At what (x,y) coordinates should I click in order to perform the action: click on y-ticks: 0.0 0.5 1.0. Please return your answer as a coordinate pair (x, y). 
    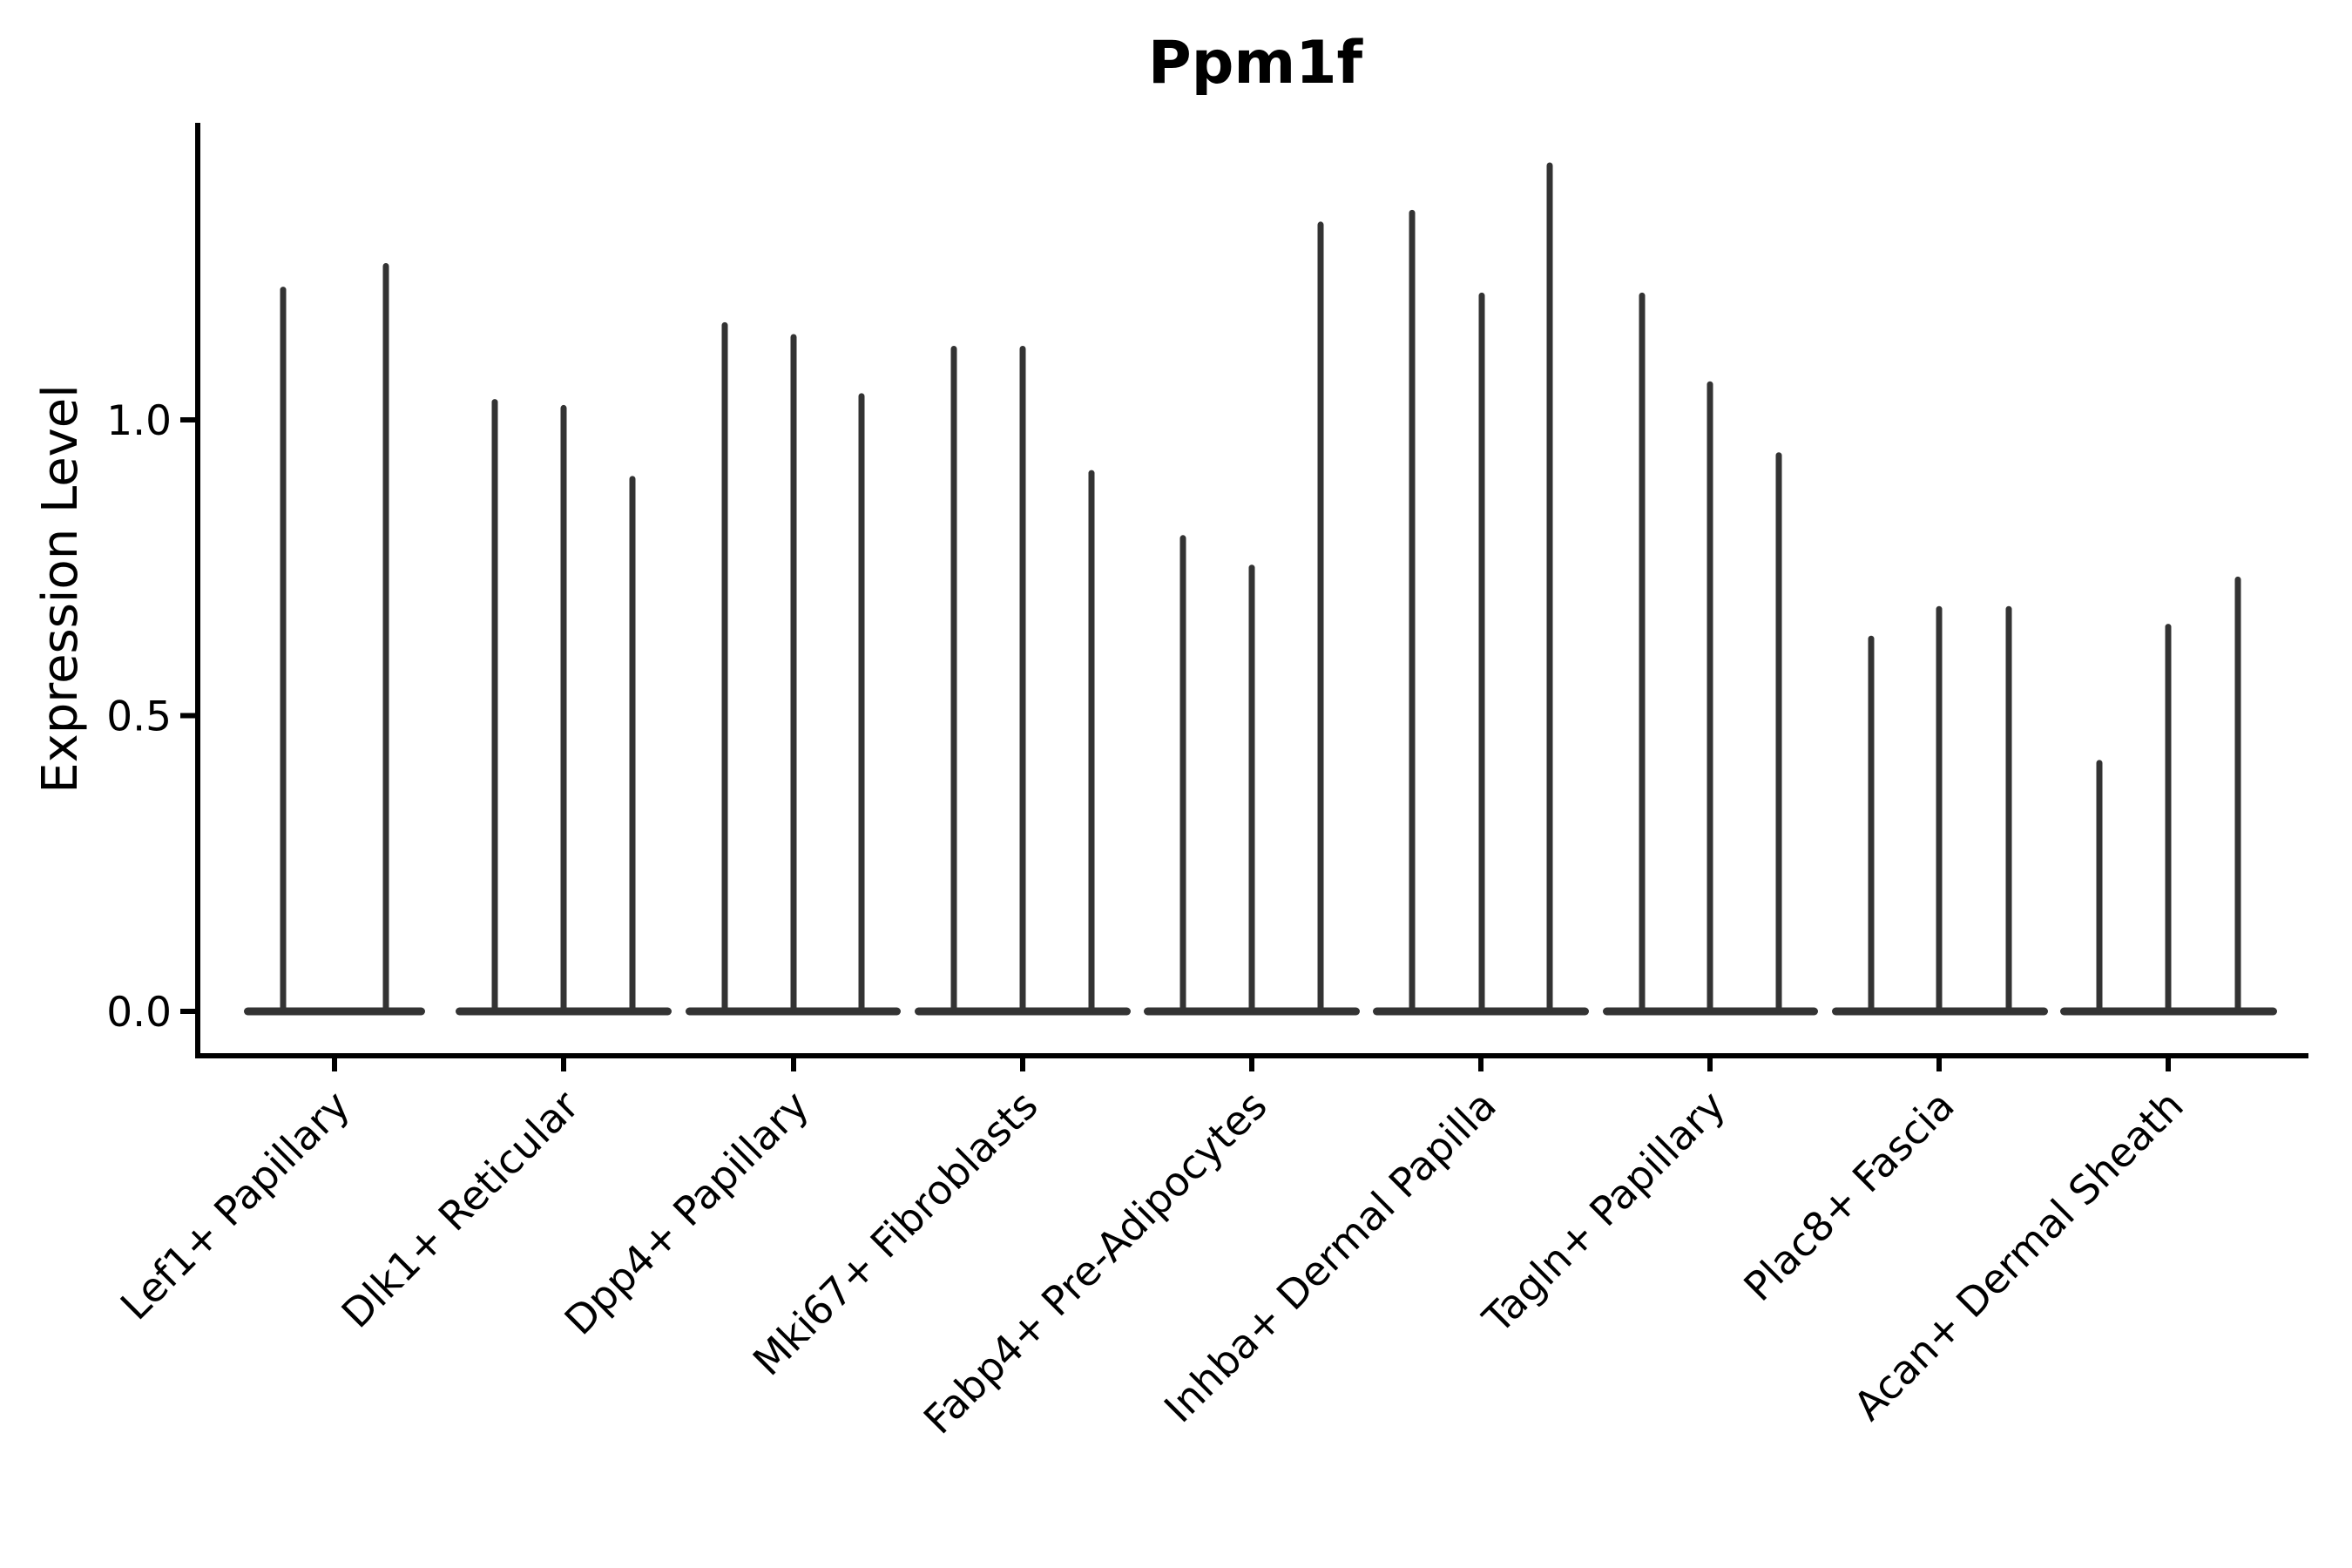
    Looking at the image, I should click on (152, 717).